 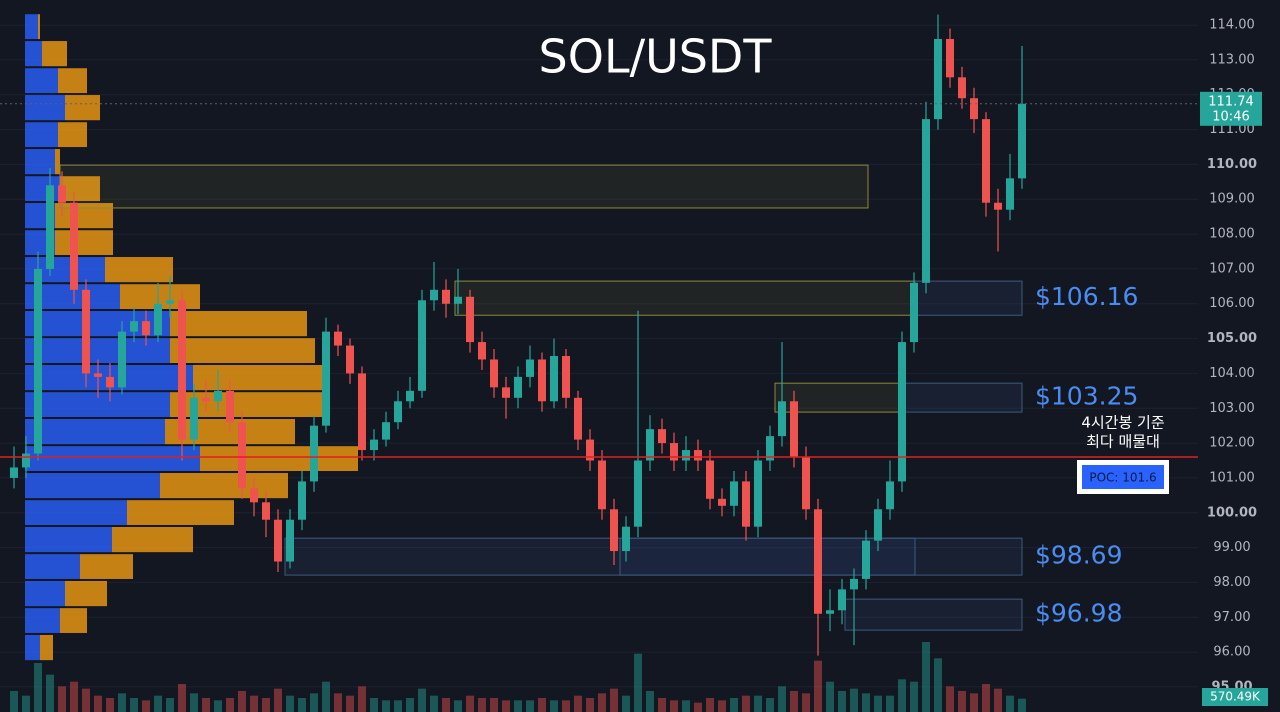 I want to click on y-tick-label: 105.00, so click(x=1232, y=338).